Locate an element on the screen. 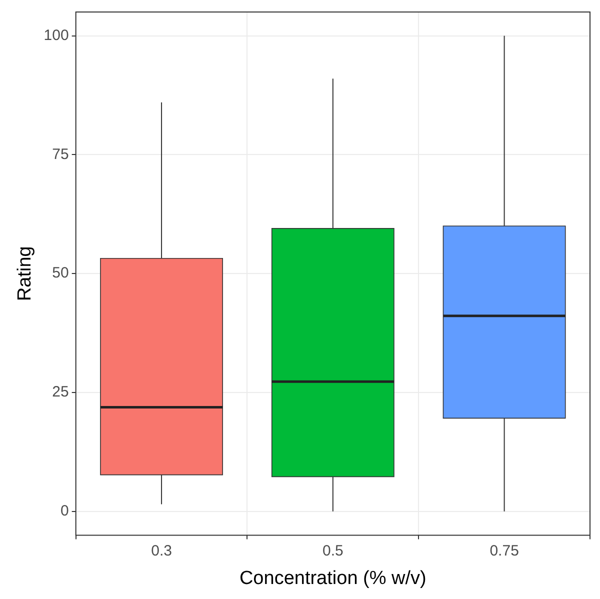 The width and height of the screenshot is (600, 599). x-tick-label: 0.3 is located at coordinates (161, 551).